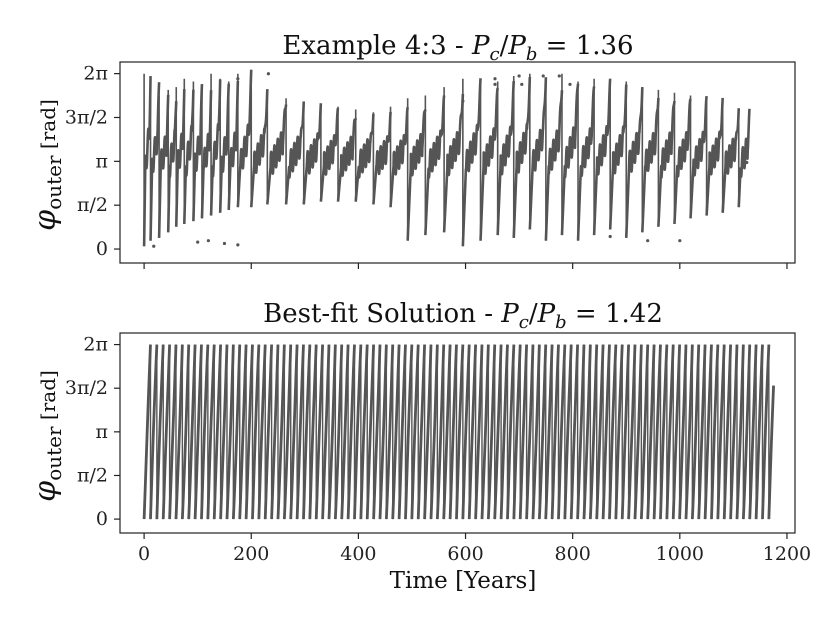 The image size is (830, 623). I want to click on panel-bottom-ytick-label: 3π/2, so click(86, 388).